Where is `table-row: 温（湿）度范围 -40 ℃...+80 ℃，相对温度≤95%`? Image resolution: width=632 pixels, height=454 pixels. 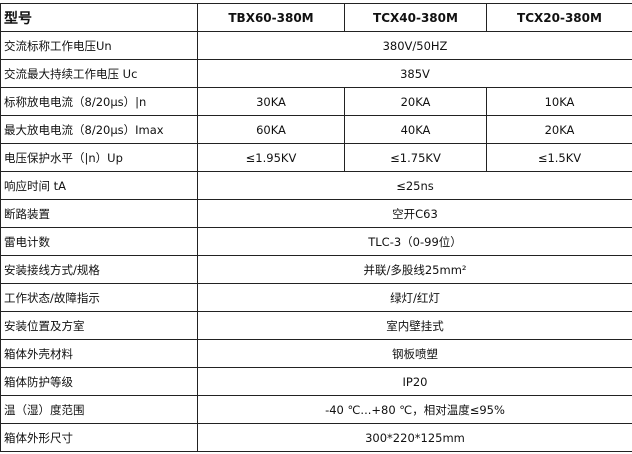
table-row: 温（湿）度范围 -40 ℃...+80 ℃，相对温度≤95% is located at coordinates (316, 409).